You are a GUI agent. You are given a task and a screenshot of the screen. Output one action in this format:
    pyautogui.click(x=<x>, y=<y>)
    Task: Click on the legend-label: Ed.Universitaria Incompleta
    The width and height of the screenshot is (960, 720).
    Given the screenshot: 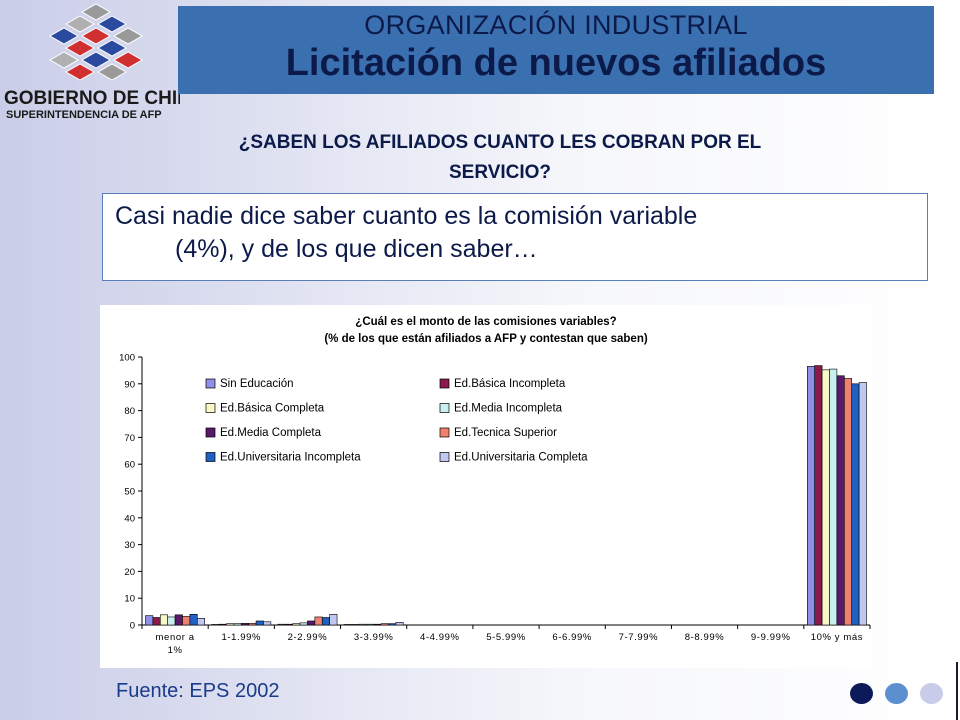 What is the action you would take?
    pyautogui.click(x=290, y=458)
    